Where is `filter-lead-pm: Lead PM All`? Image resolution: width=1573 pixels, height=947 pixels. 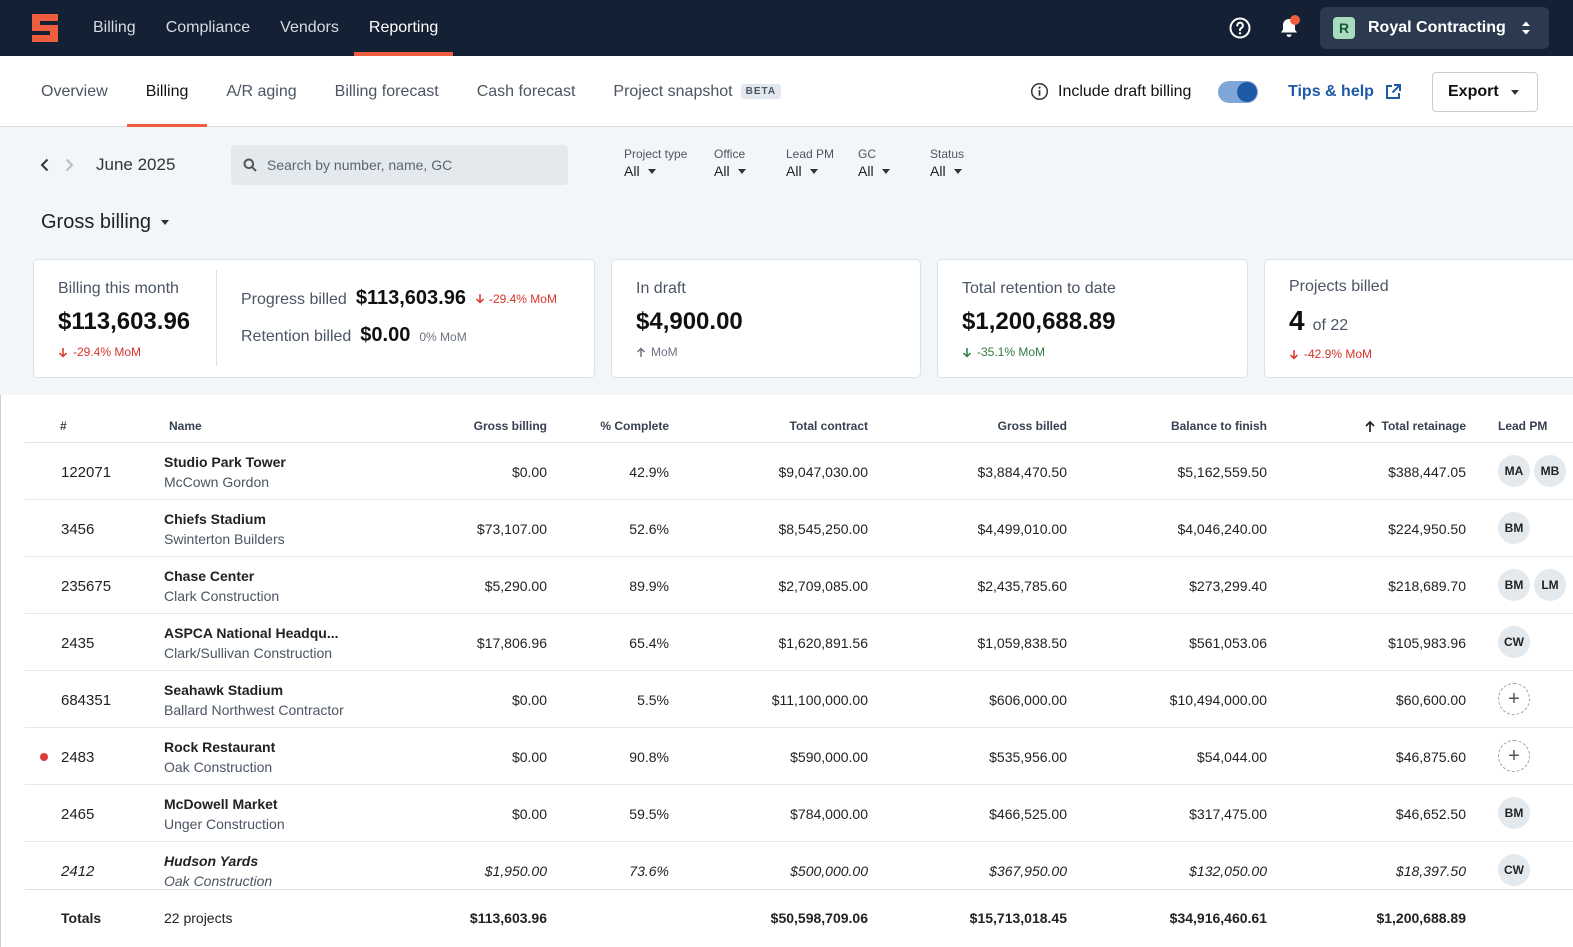
filter-lead-pm: Lead PM All is located at coordinates (810, 163).